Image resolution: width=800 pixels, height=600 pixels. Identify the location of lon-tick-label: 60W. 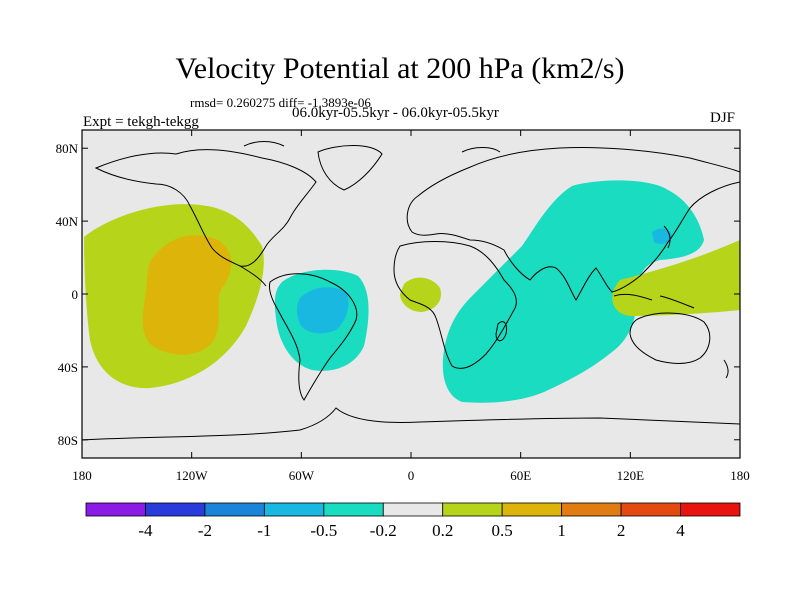
(302, 475).